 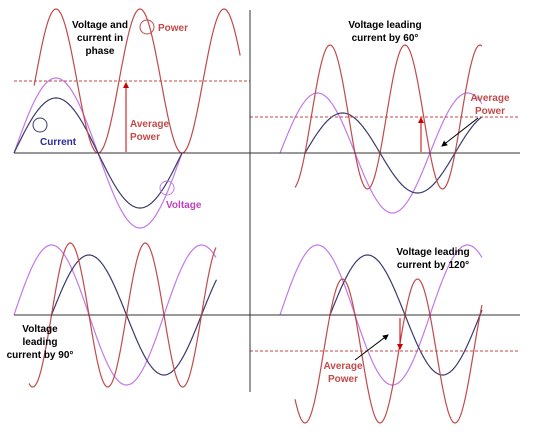 What do you see at coordinates (58, 142) in the screenshot?
I see `label: Current` at bounding box center [58, 142].